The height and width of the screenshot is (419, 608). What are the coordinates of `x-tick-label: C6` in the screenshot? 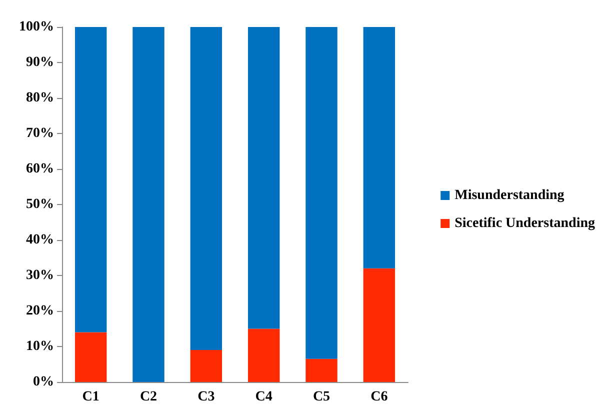 It's located at (379, 397).